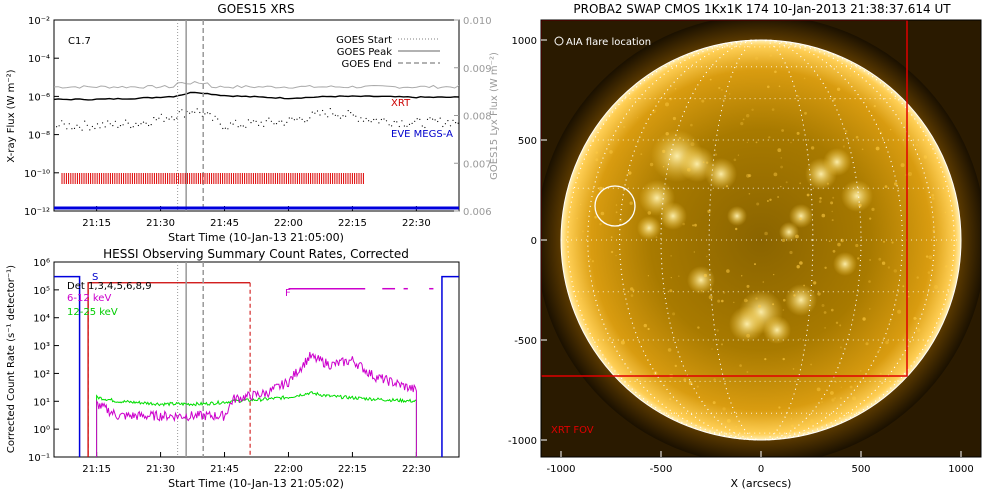  I want to click on goes-x-tick-label: 21:45, so click(224, 223).